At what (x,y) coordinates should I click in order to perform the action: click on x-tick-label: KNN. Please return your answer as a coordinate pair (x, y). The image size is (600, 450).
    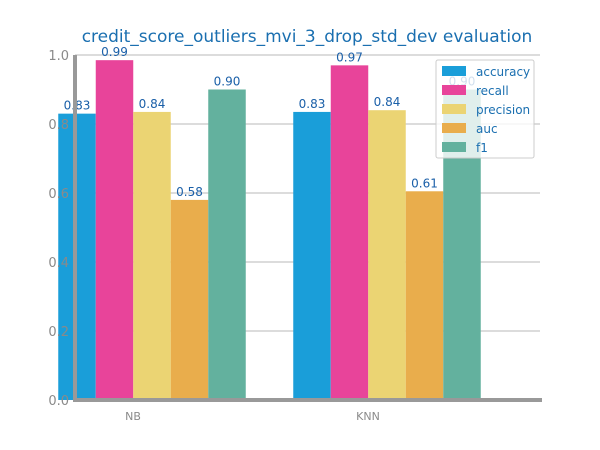
    Looking at the image, I should click on (368, 416).